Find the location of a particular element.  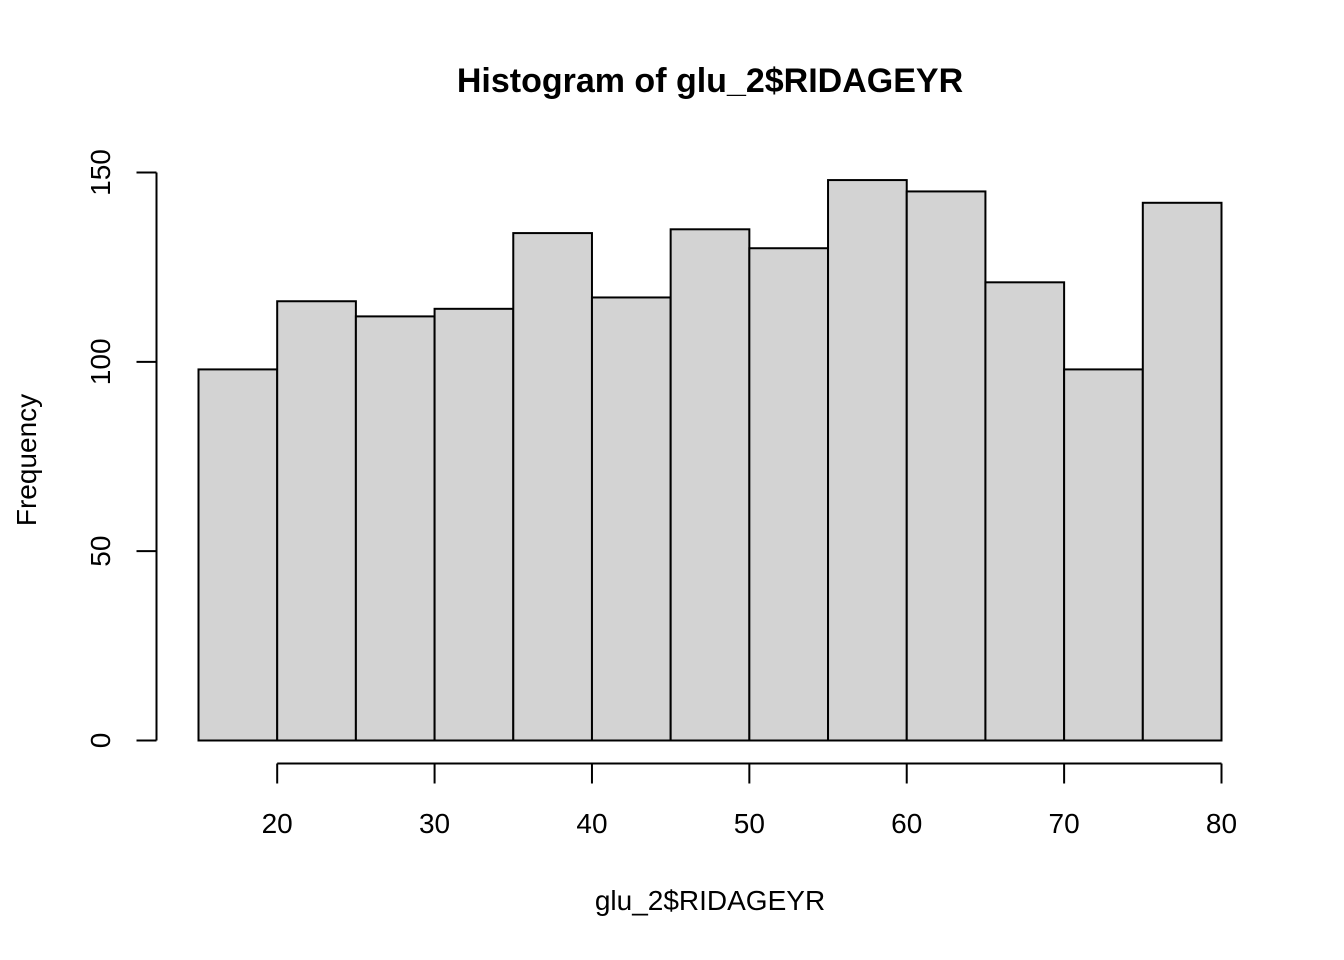

x-tick-label-4: 50 is located at coordinates (749, 823).